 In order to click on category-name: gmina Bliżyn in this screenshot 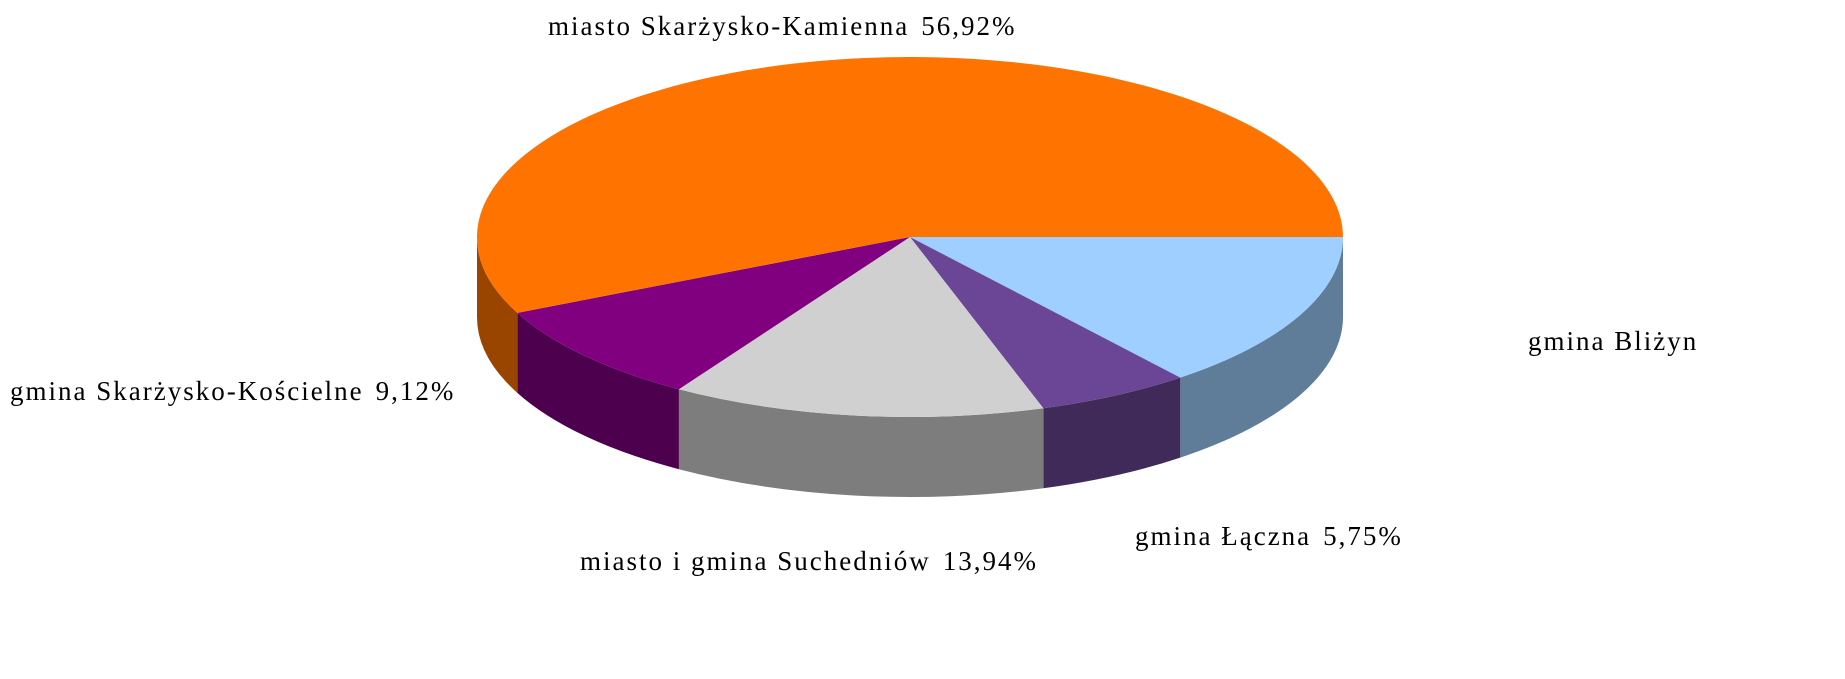, I will do `click(1613, 341)`.